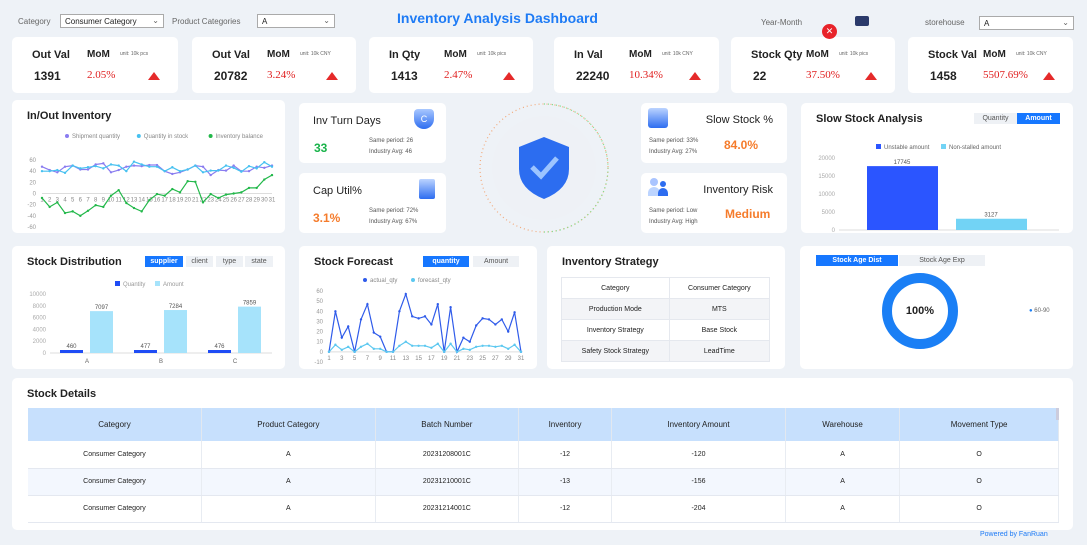 The height and width of the screenshot is (545, 1087). What do you see at coordinates (166, 137) in the screenshot?
I see `legend-label: Quantity in stock` at bounding box center [166, 137].